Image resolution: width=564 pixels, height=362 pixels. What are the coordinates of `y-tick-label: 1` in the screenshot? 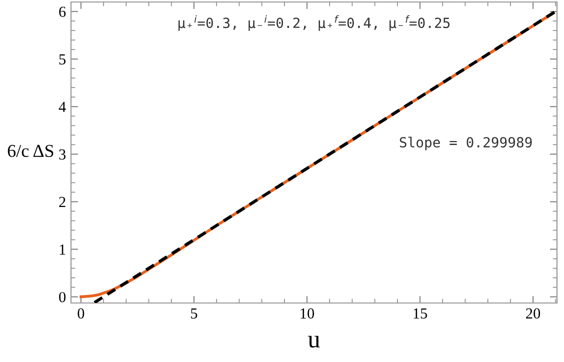 It's located at (63, 249).